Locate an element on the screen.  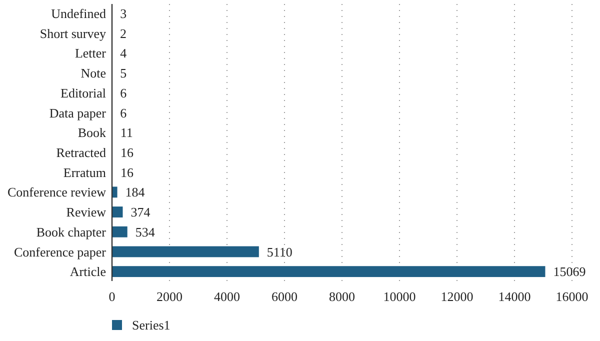
data-label: 3 is located at coordinates (123, 13).